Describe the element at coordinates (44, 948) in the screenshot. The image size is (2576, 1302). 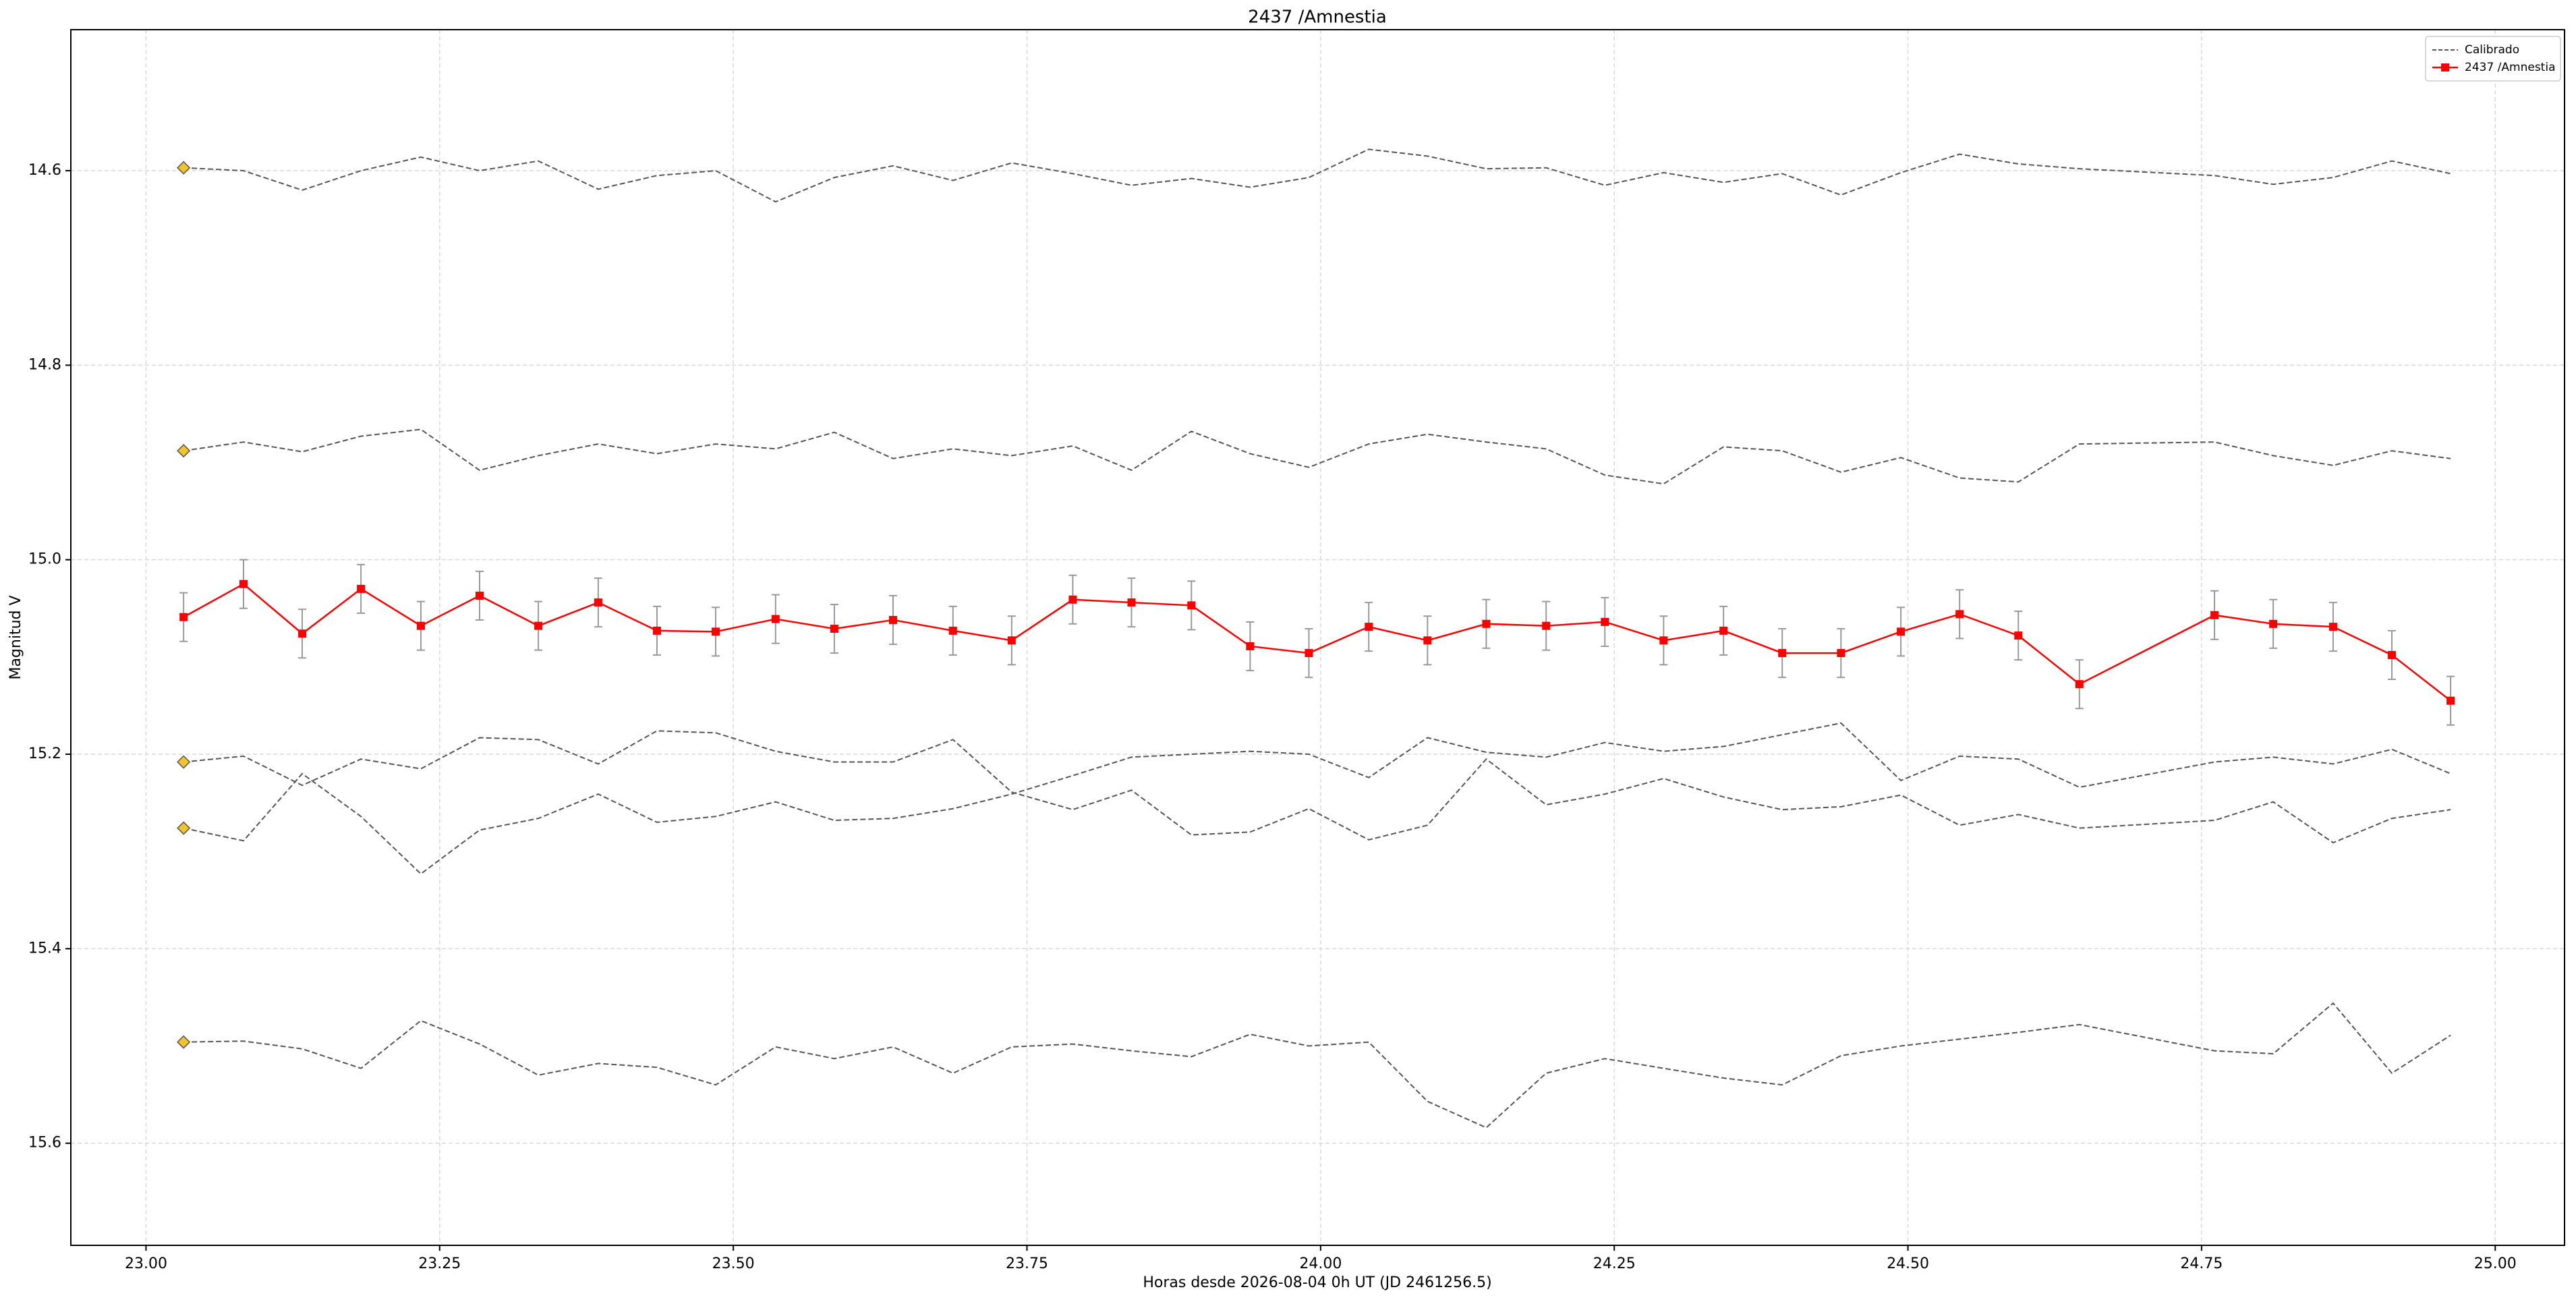
I see `y-tick-label: 15.4` at that location.